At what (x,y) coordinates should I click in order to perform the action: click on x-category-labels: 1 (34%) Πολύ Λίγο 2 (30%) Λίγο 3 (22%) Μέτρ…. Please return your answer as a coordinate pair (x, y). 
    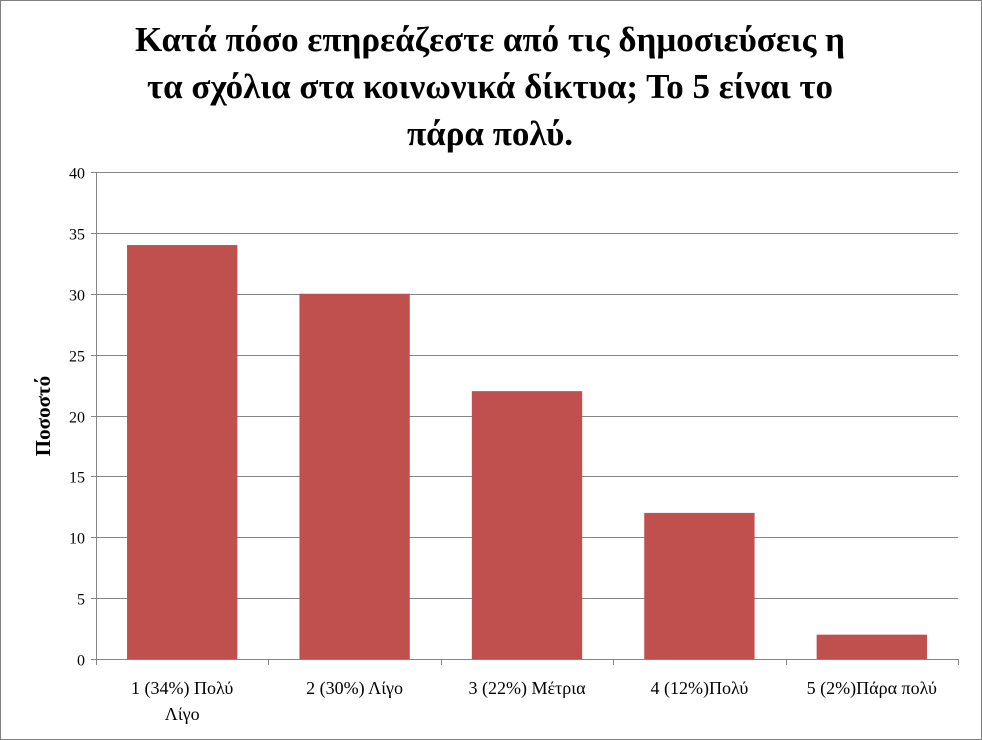
    Looking at the image, I should click on (534, 701).